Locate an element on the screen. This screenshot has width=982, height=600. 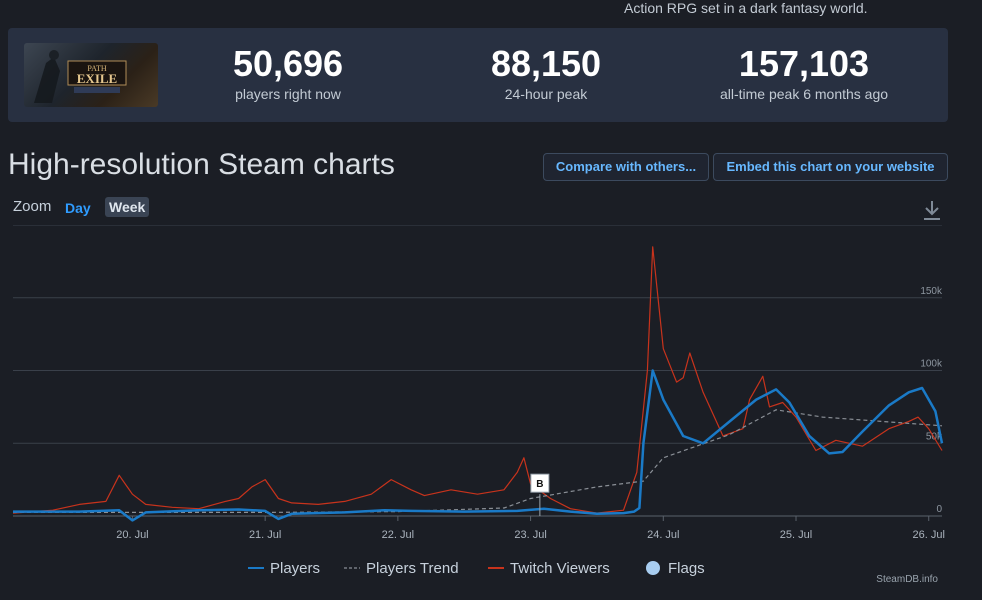
x-tick-label: 22. Jul is located at coordinates (398, 535).